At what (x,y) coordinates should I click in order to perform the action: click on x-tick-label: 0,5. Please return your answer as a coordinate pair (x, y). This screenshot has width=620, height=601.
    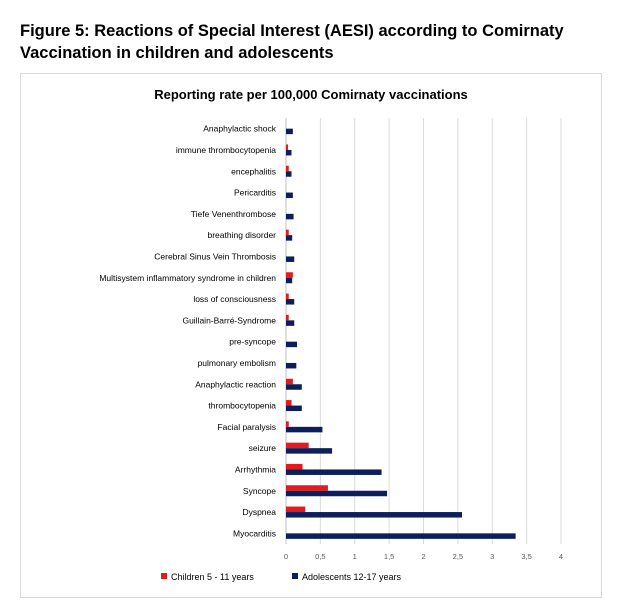
    Looking at the image, I should click on (320, 556).